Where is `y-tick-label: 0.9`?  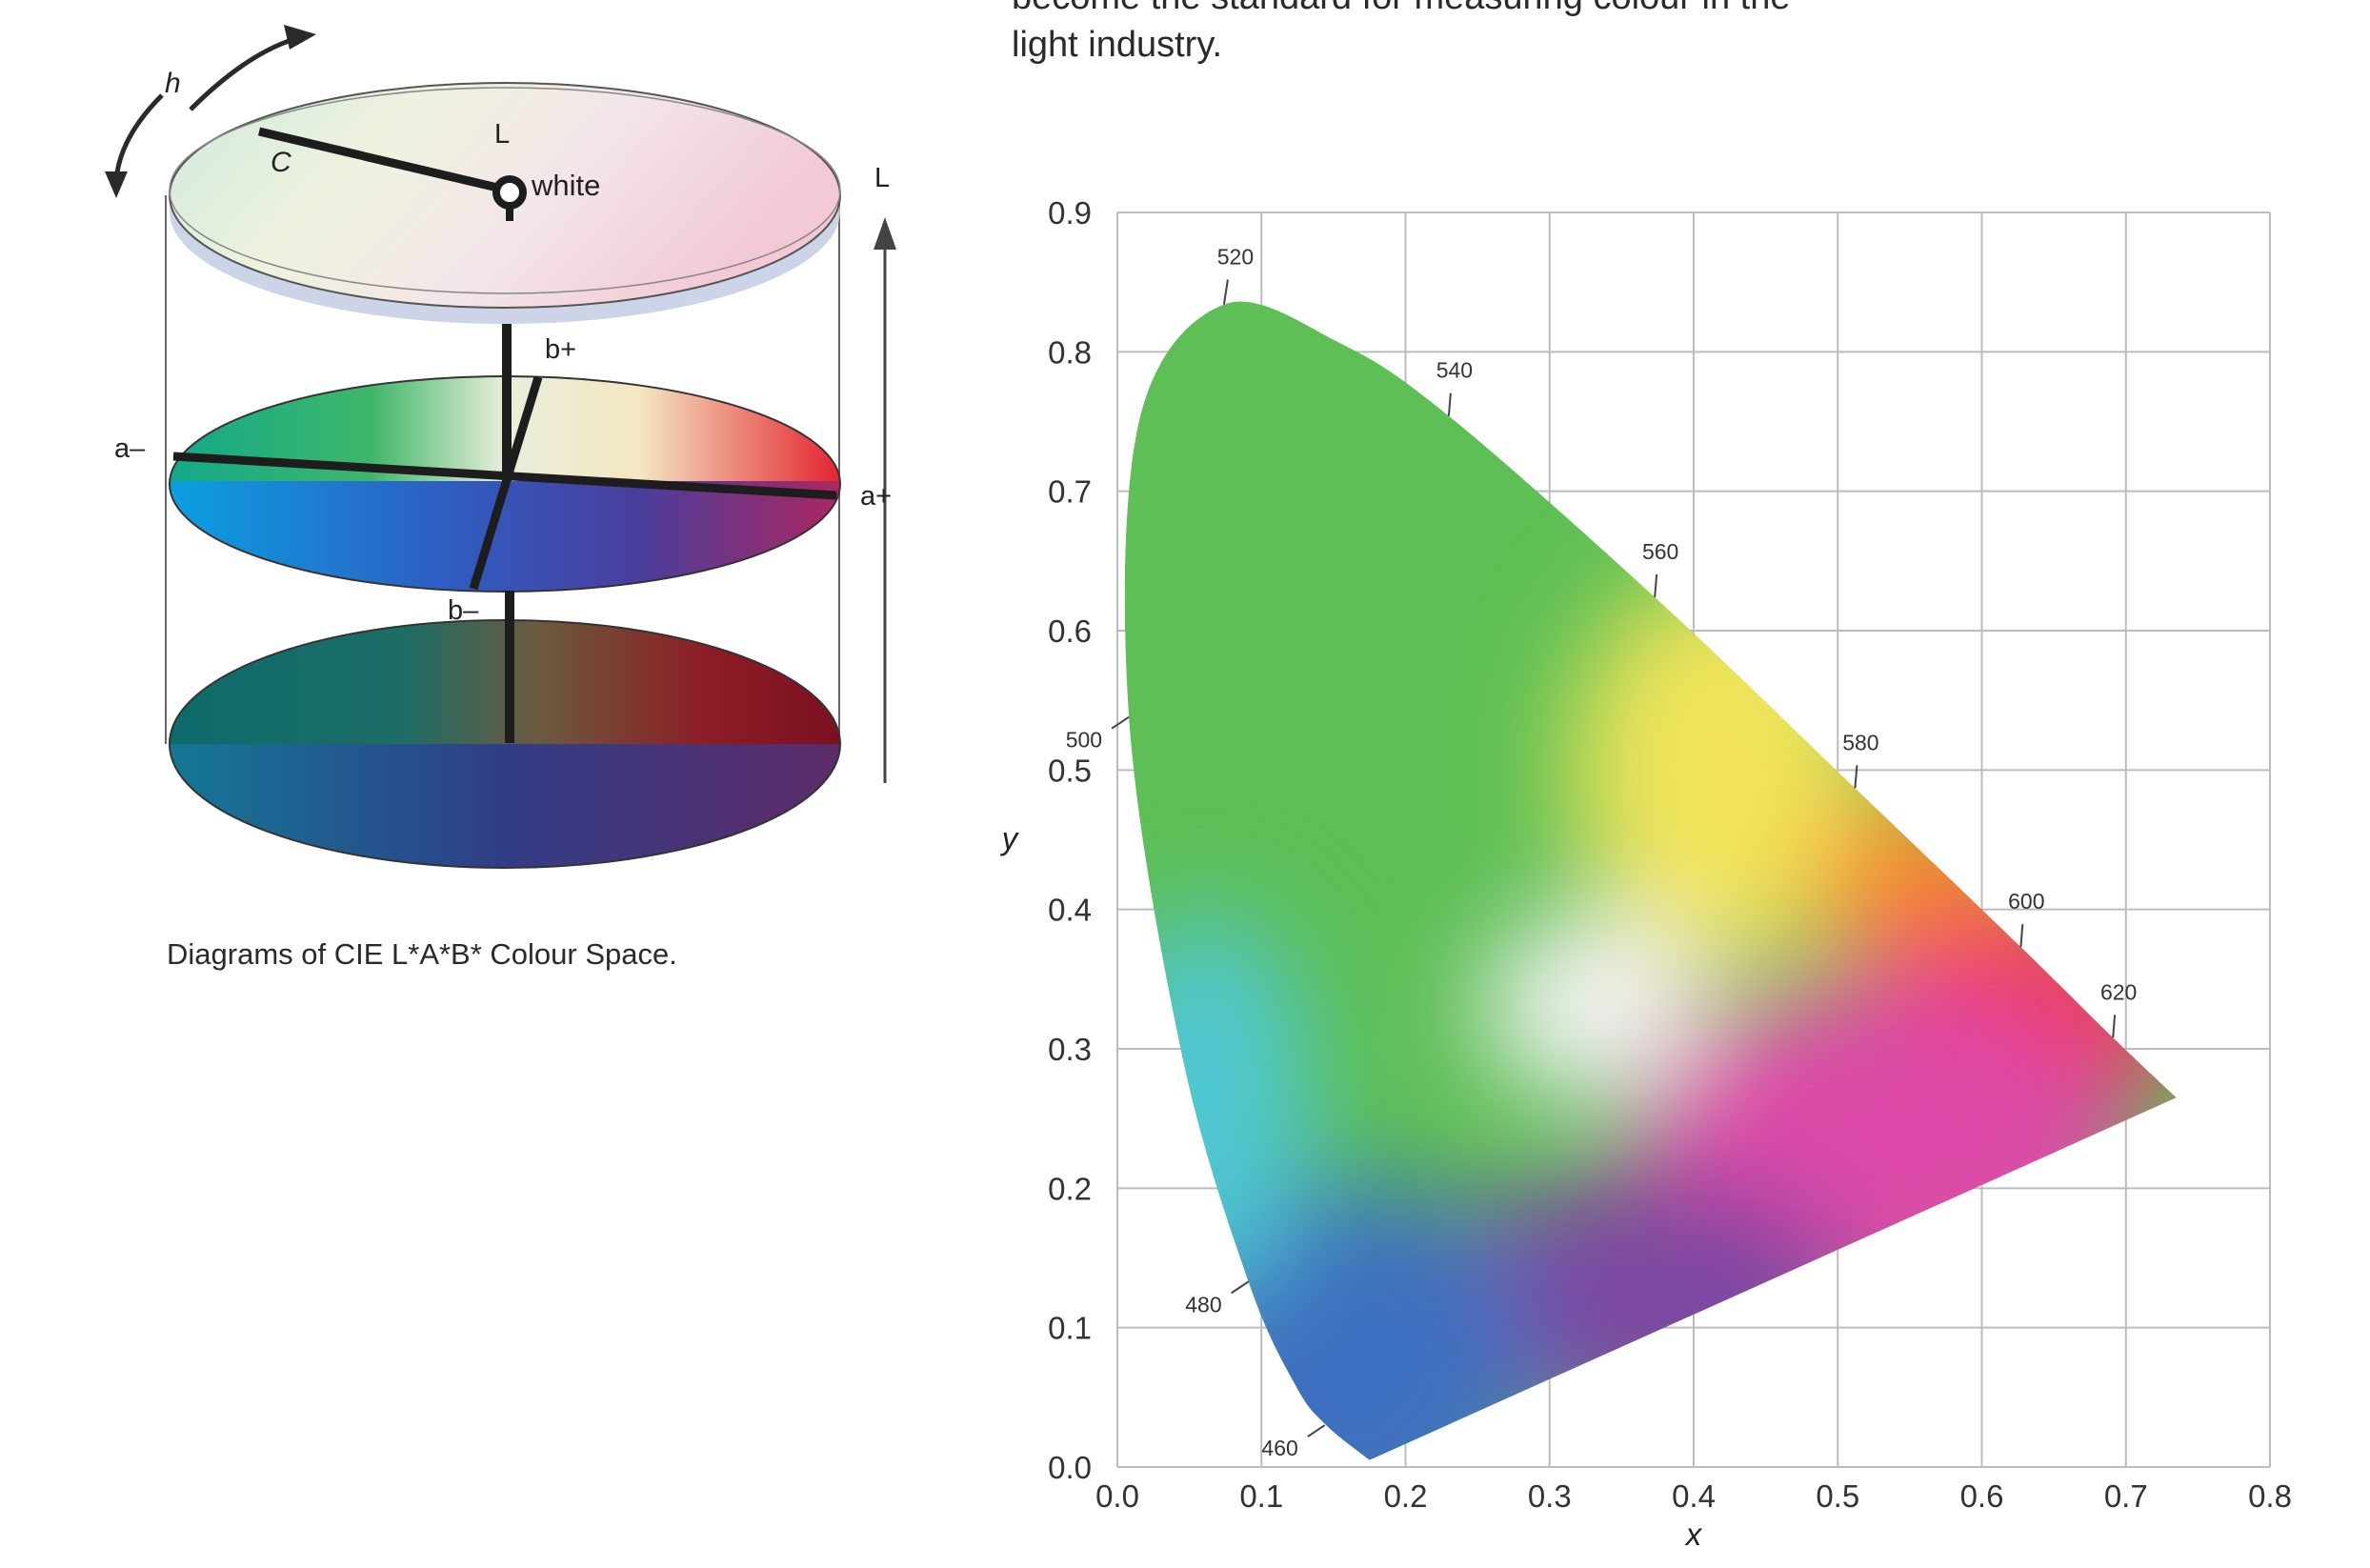 y-tick-label: 0.9 is located at coordinates (1070, 213).